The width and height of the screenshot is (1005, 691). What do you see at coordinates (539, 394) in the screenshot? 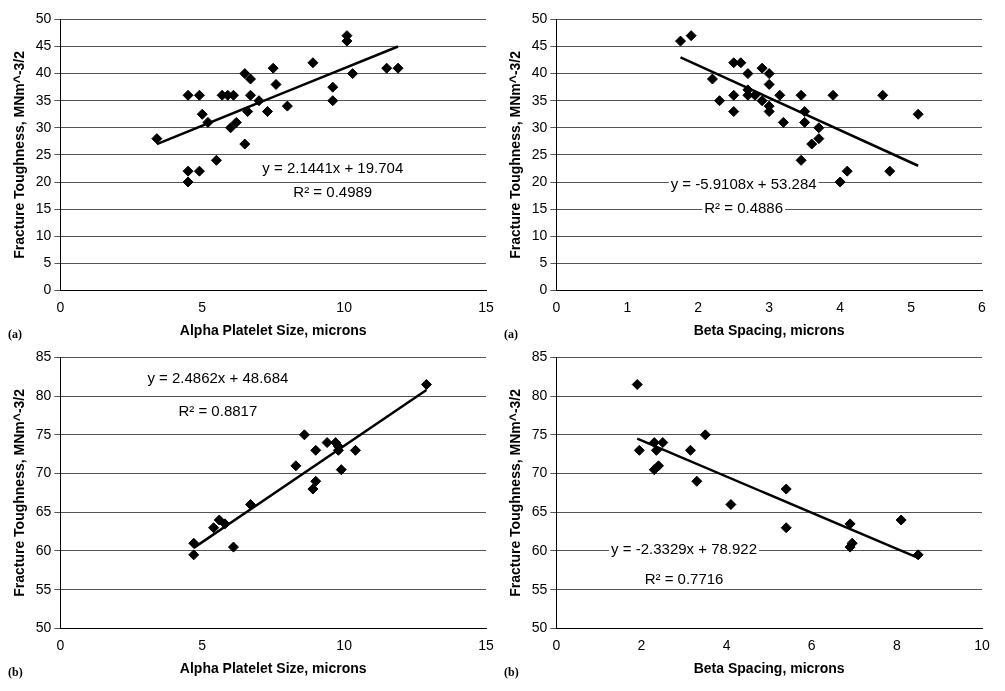
I see `y-tick-label: 80` at bounding box center [539, 394].